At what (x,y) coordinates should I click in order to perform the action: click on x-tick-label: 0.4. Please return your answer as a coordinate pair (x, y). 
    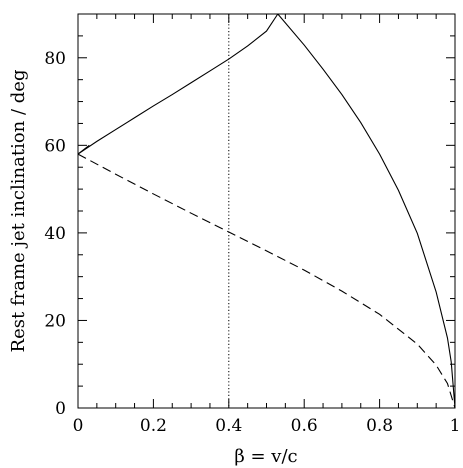
    Looking at the image, I should click on (228, 426).